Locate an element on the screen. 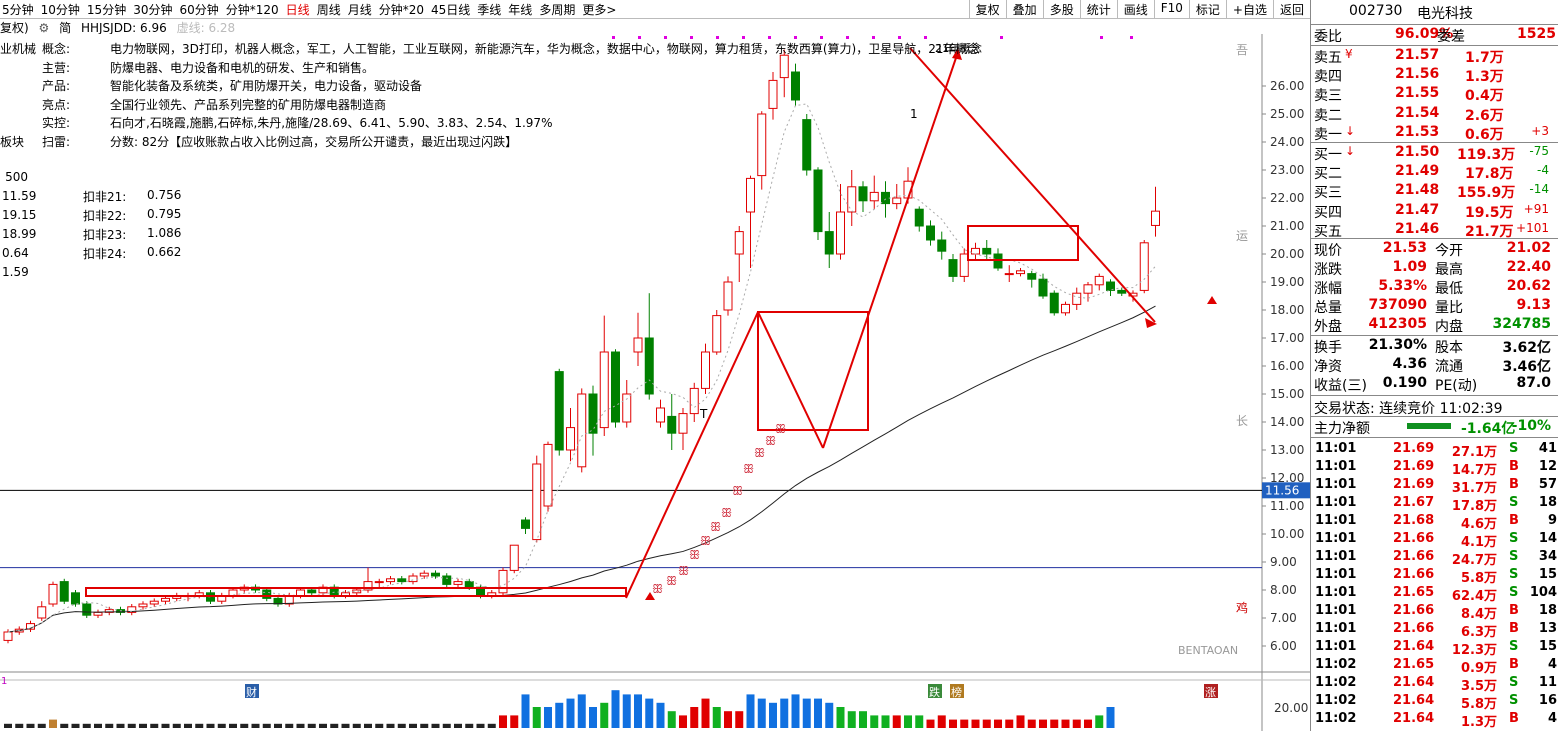 The height and width of the screenshot is (731, 1558). period-tab: 分钟*120 is located at coordinates (252, 10).